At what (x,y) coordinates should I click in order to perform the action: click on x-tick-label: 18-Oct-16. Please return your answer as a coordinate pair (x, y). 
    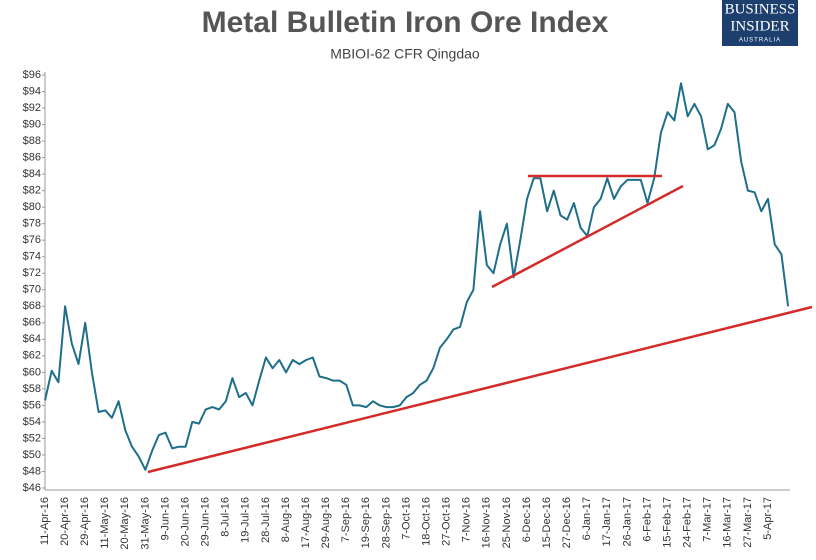
    Looking at the image, I should click on (426, 521).